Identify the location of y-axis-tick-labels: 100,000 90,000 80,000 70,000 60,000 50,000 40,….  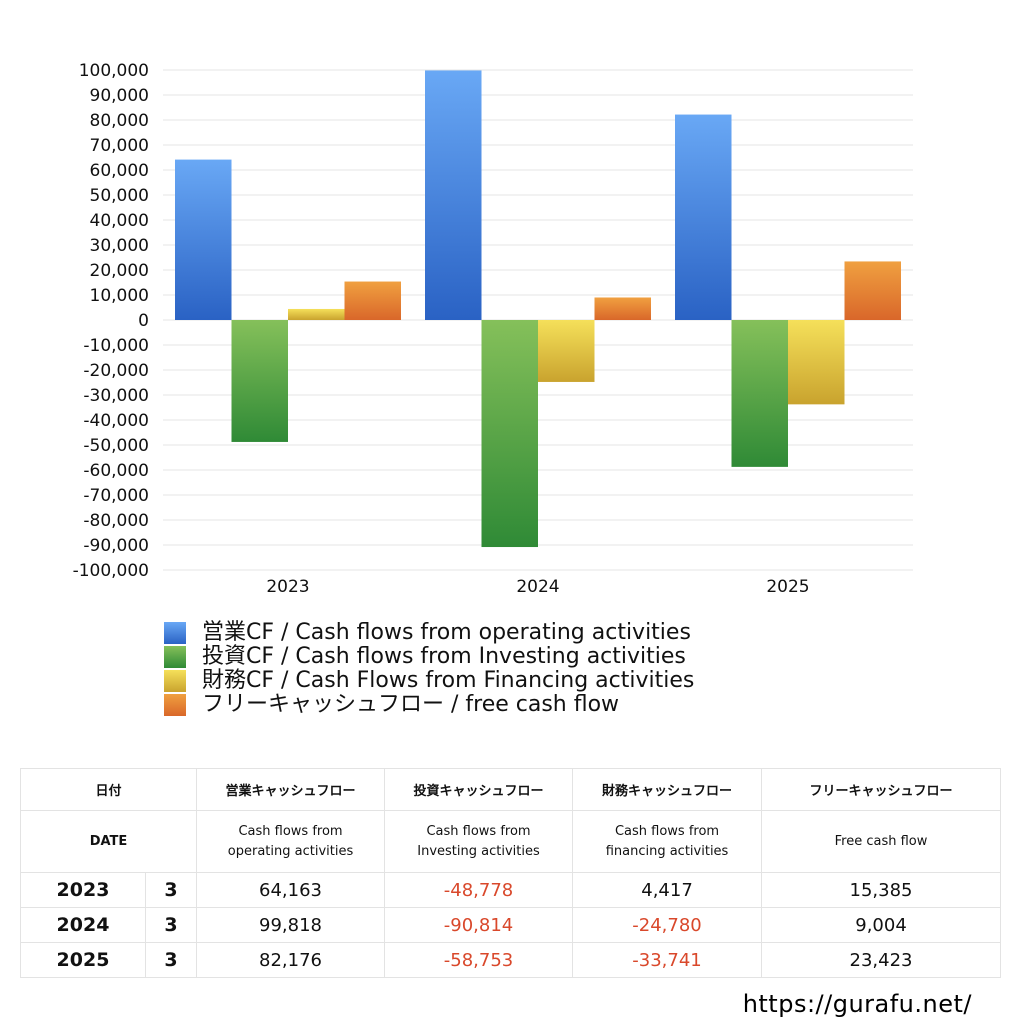
(111, 321).